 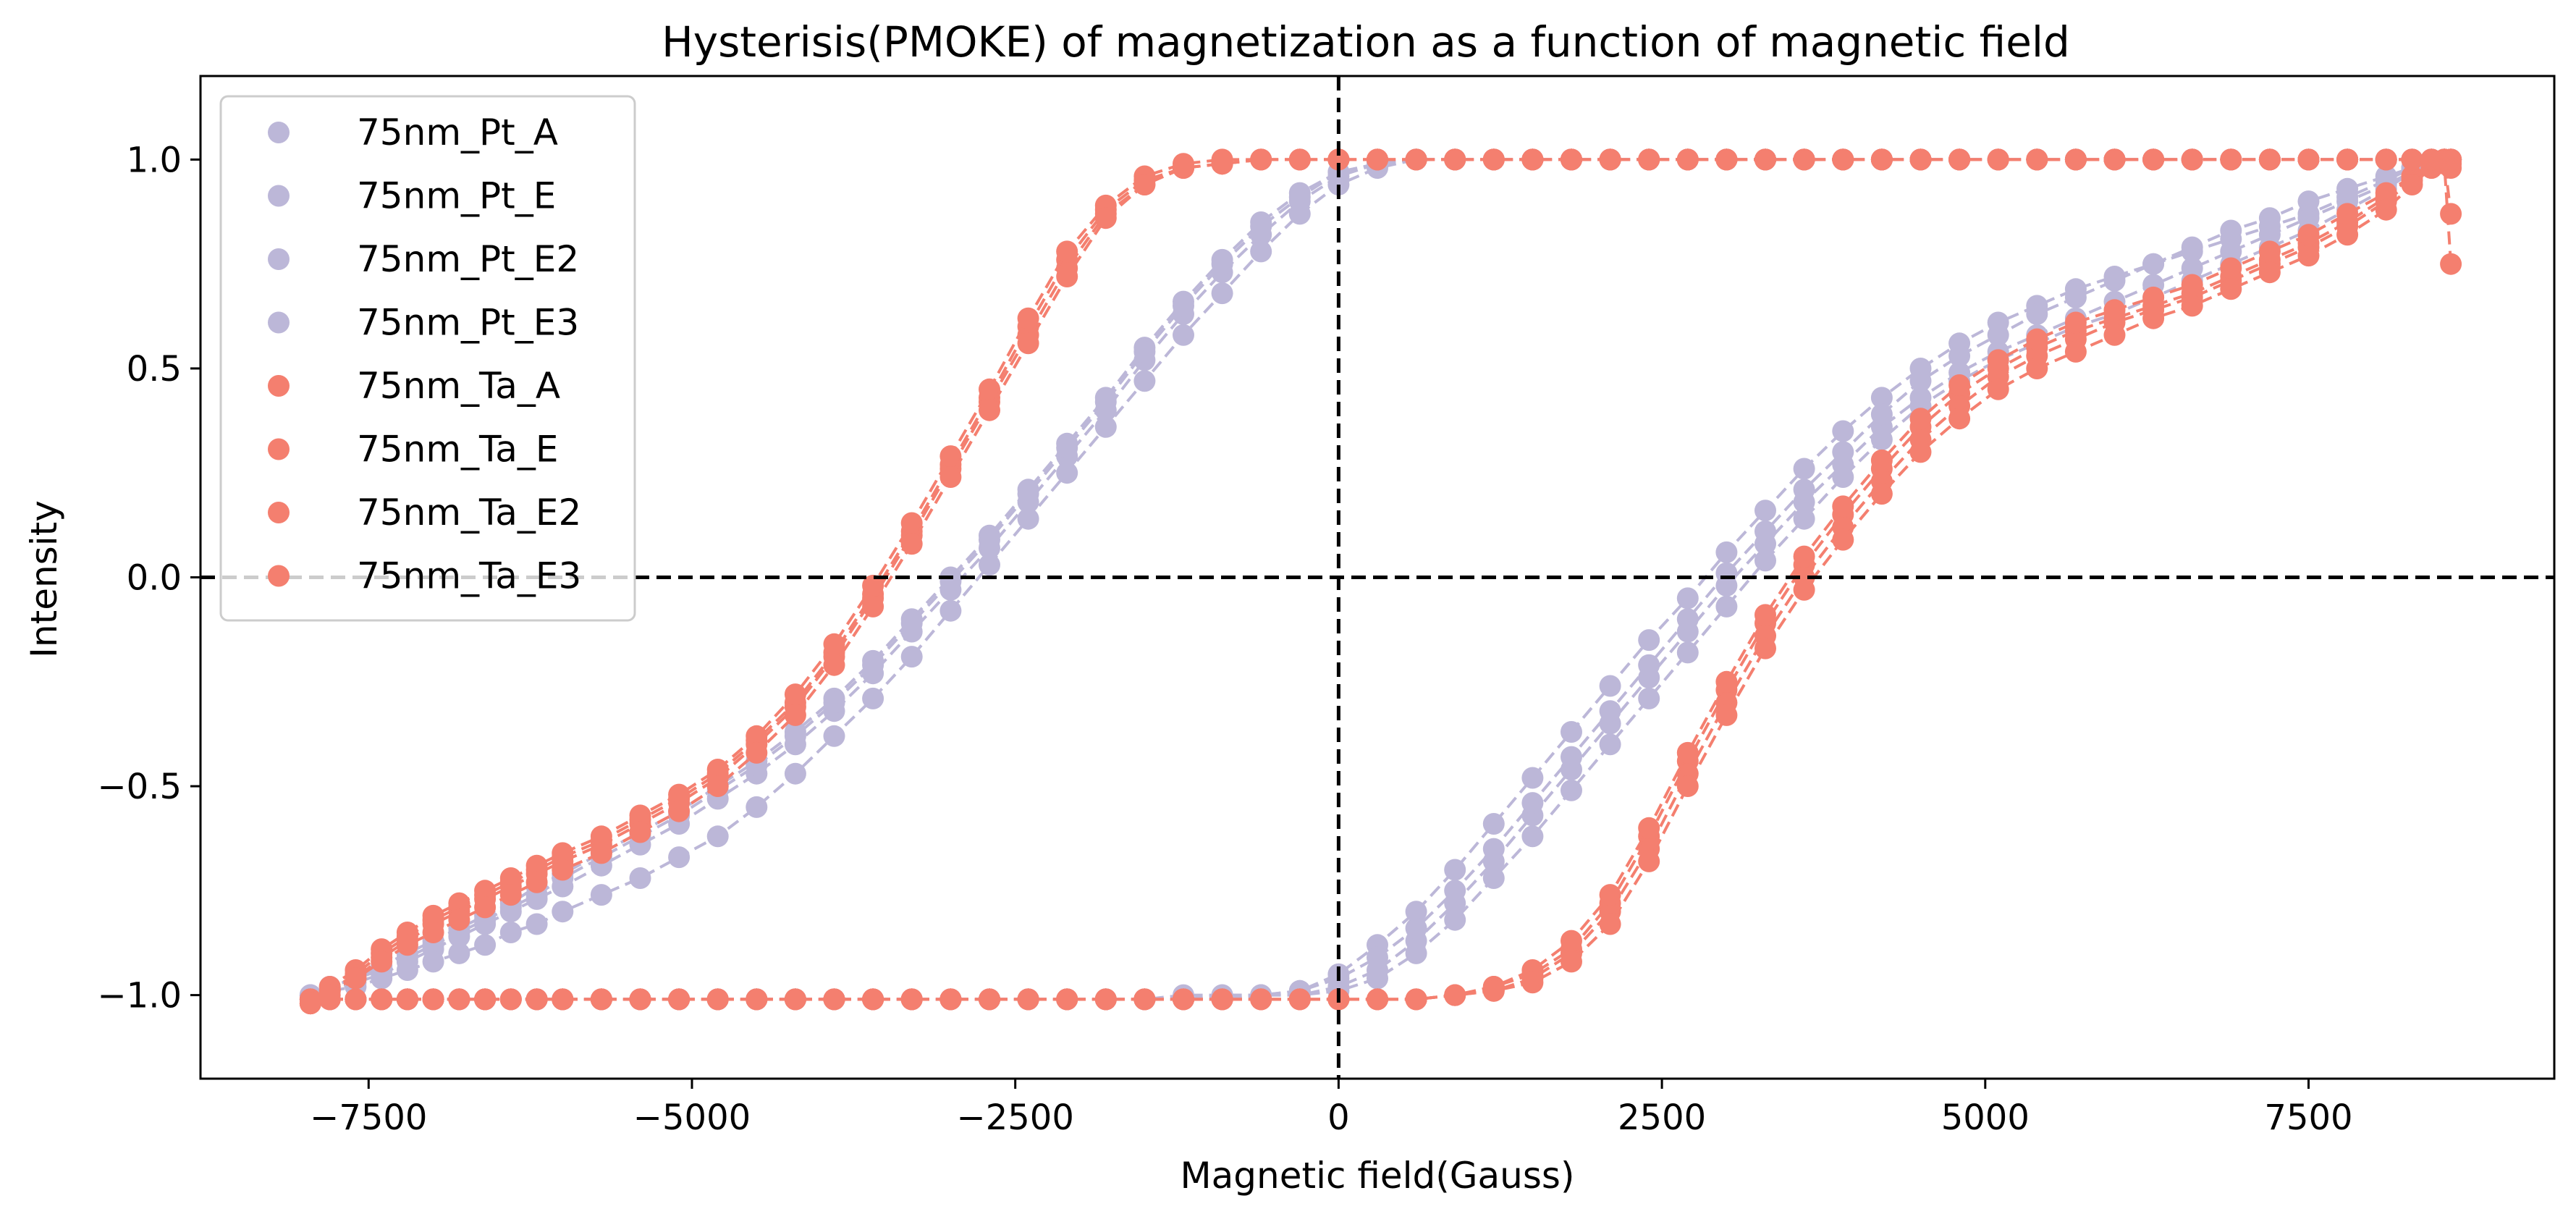 I want to click on y-axis-label: Intensity, so click(x=44, y=579).